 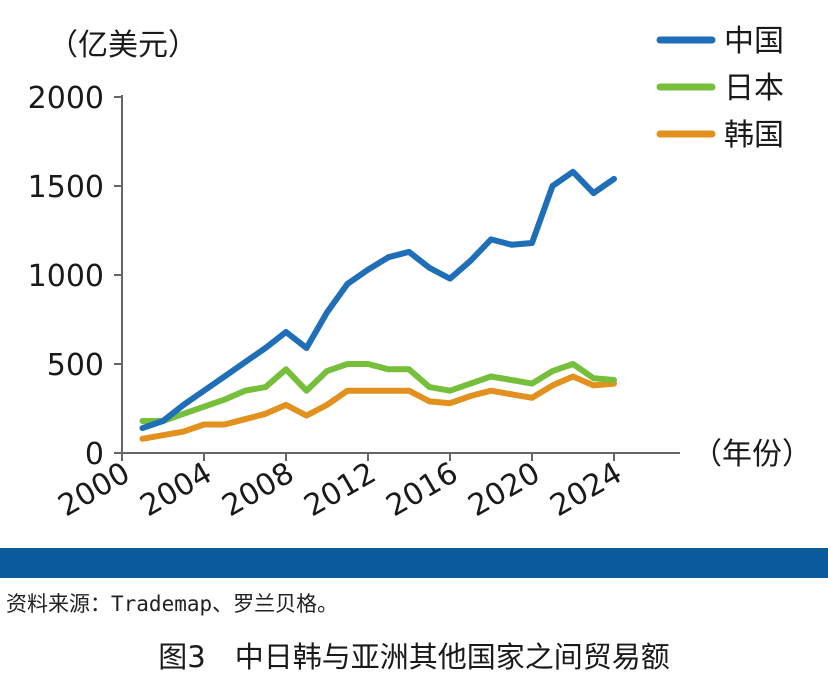 I want to click on x-tick-label: 2016, so click(x=422, y=490).